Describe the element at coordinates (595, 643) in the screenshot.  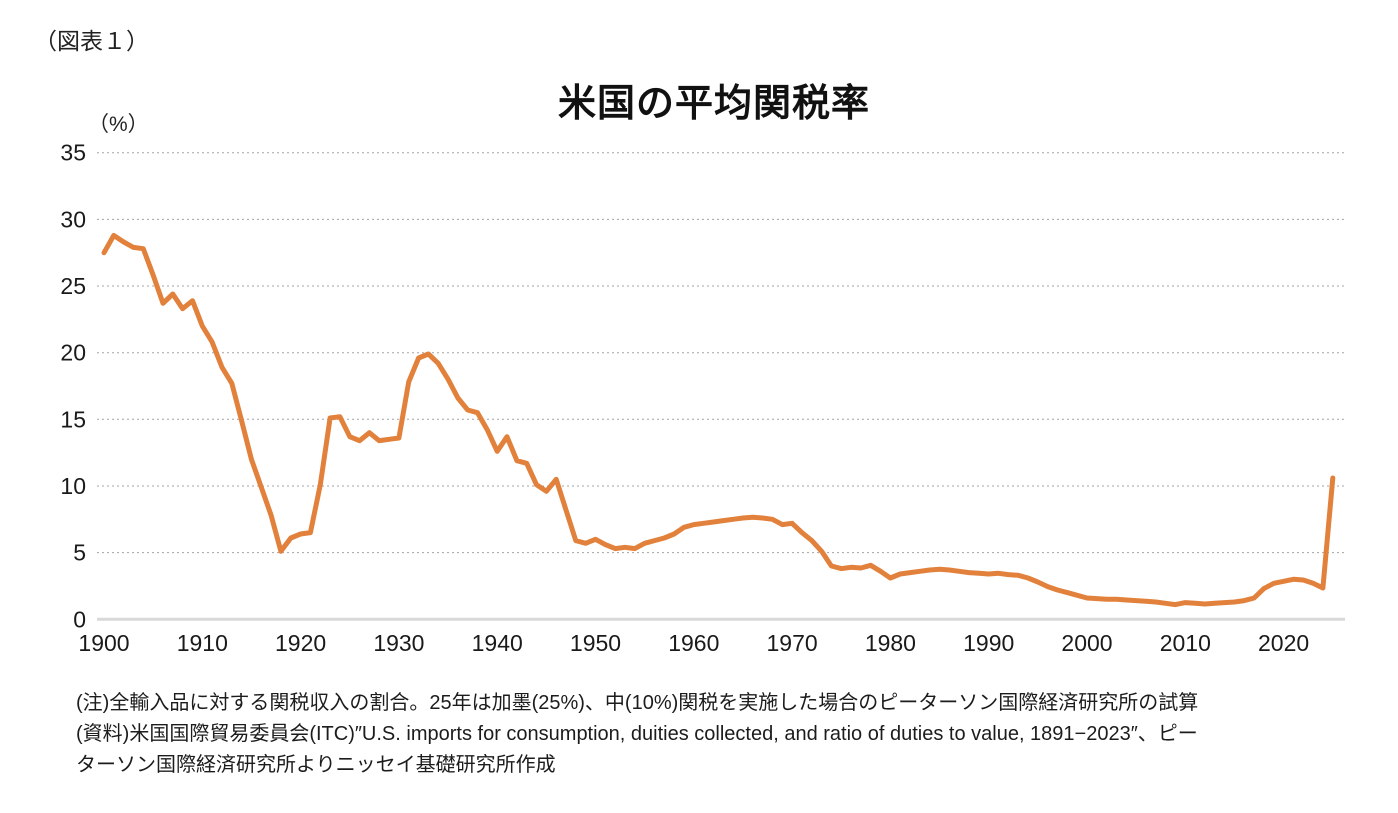
I see `x-tick-label: 1950` at that location.